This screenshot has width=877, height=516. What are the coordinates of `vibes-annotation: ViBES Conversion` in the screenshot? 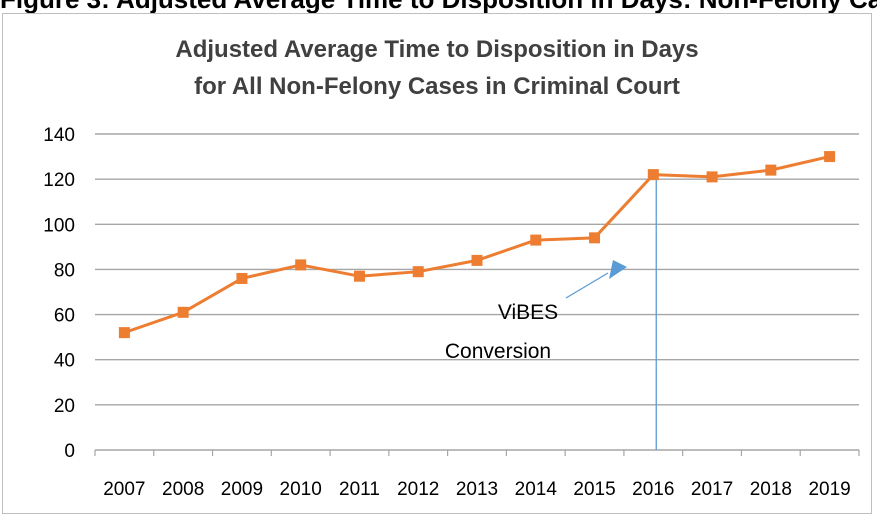 It's located at (551, 314).